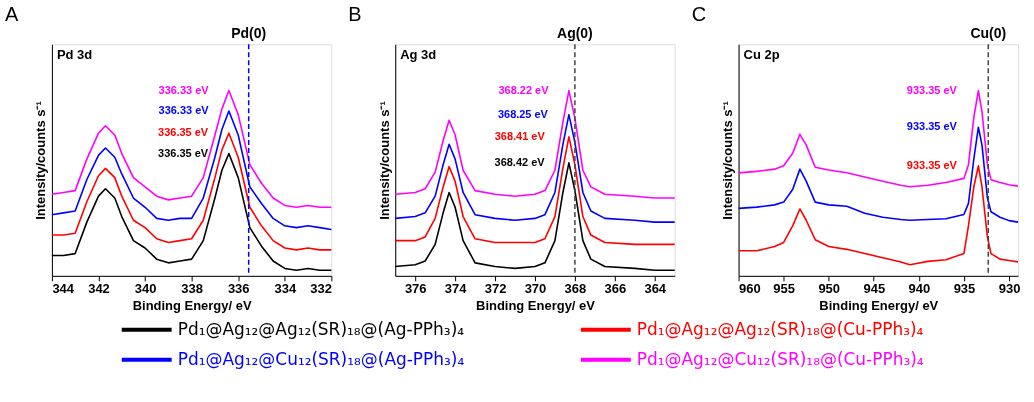 The image size is (1034, 402). Describe the element at coordinates (285, 289) in the screenshot. I see `x-tick-label: 334` at that location.